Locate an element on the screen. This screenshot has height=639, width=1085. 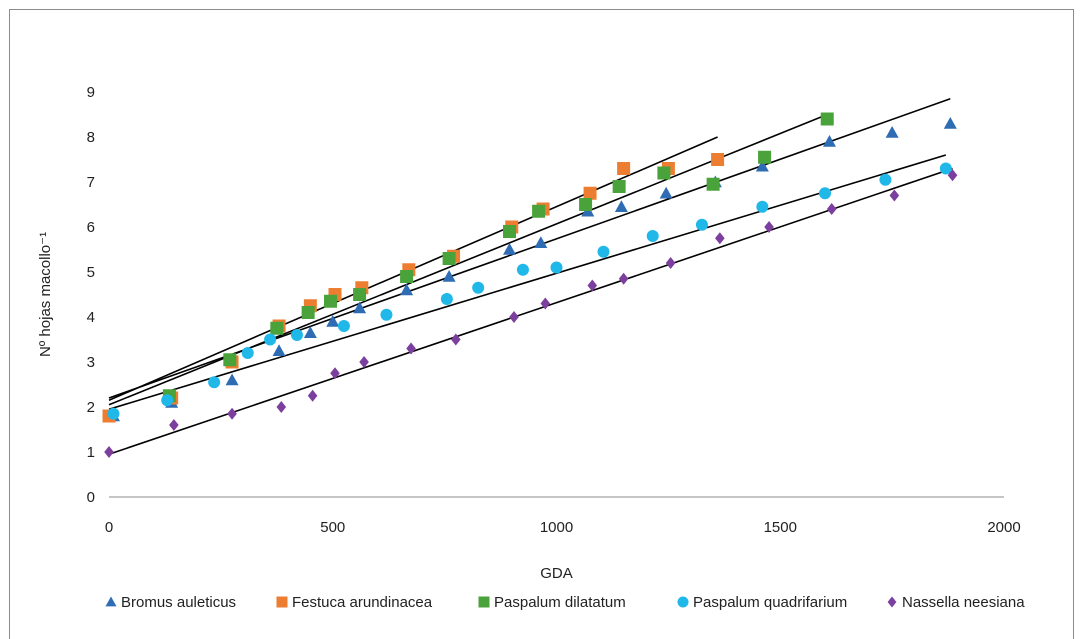
legend-label: Nassella neesiana is located at coordinates (963, 602).